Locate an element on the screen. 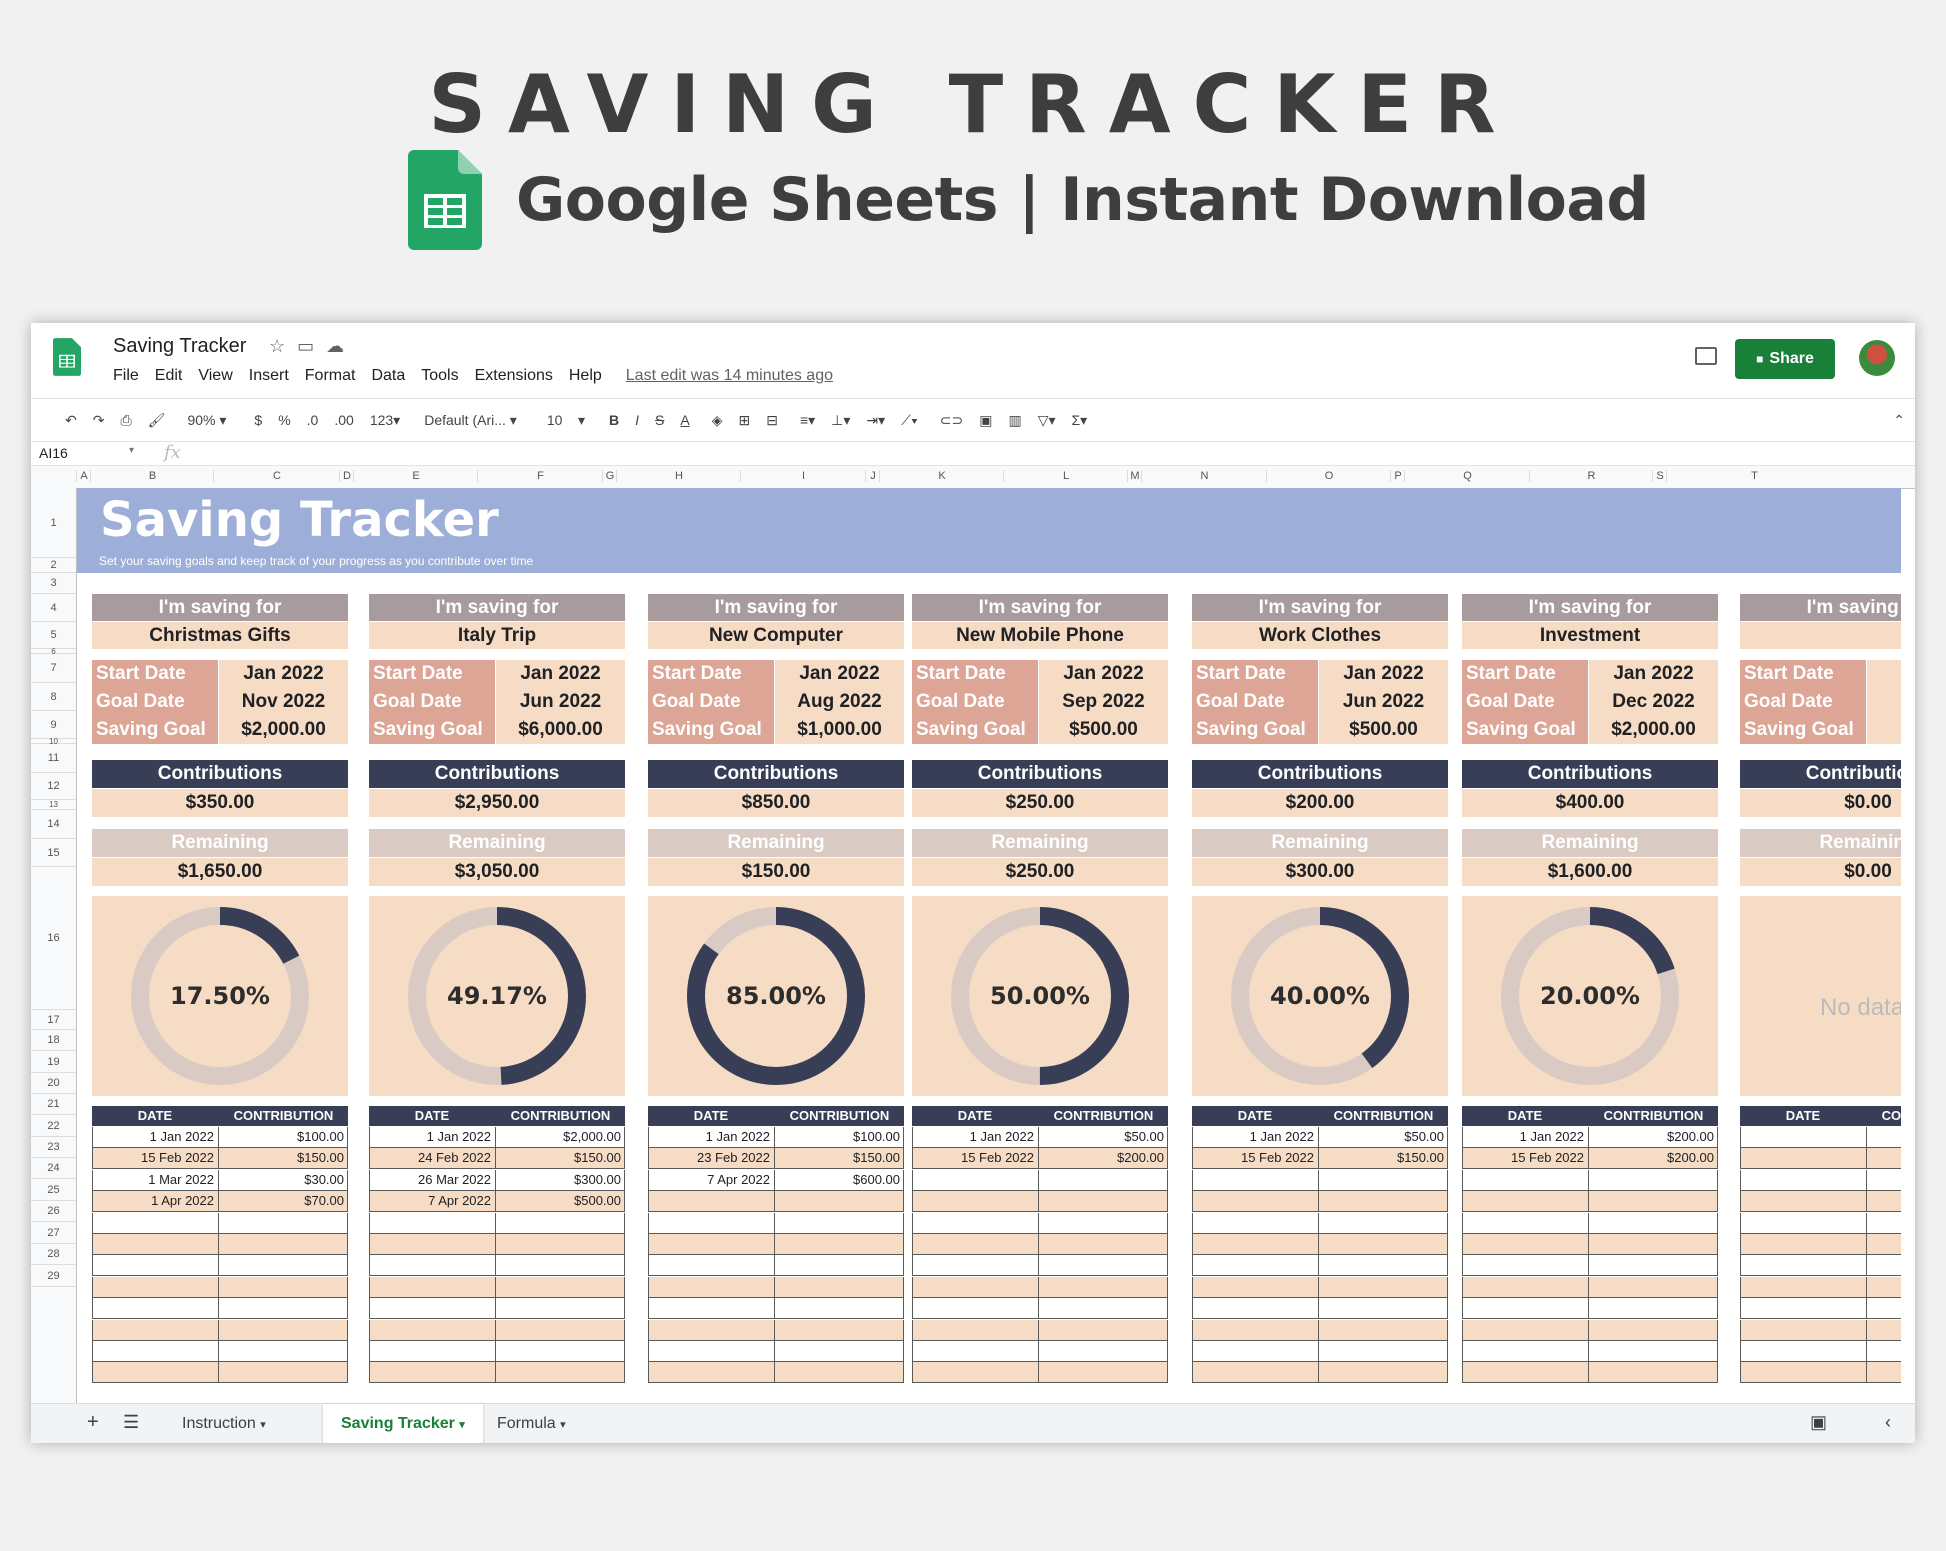  entry-amount-cell: $70.00 is located at coordinates (324, 1201).